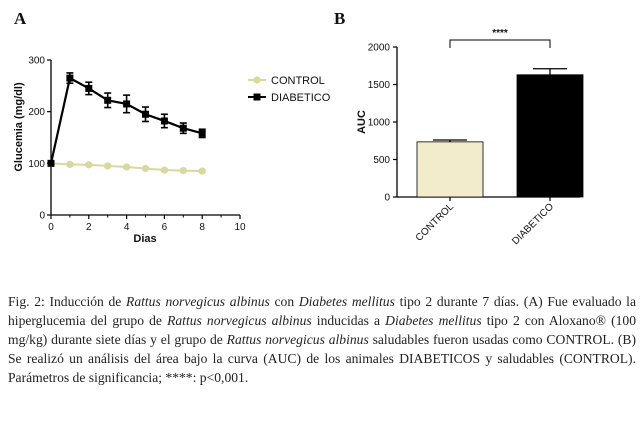 The height and width of the screenshot is (426, 644). What do you see at coordinates (435, 222) in the screenshot?
I see `x-tick-label-b: CONTROL` at bounding box center [435, 222].